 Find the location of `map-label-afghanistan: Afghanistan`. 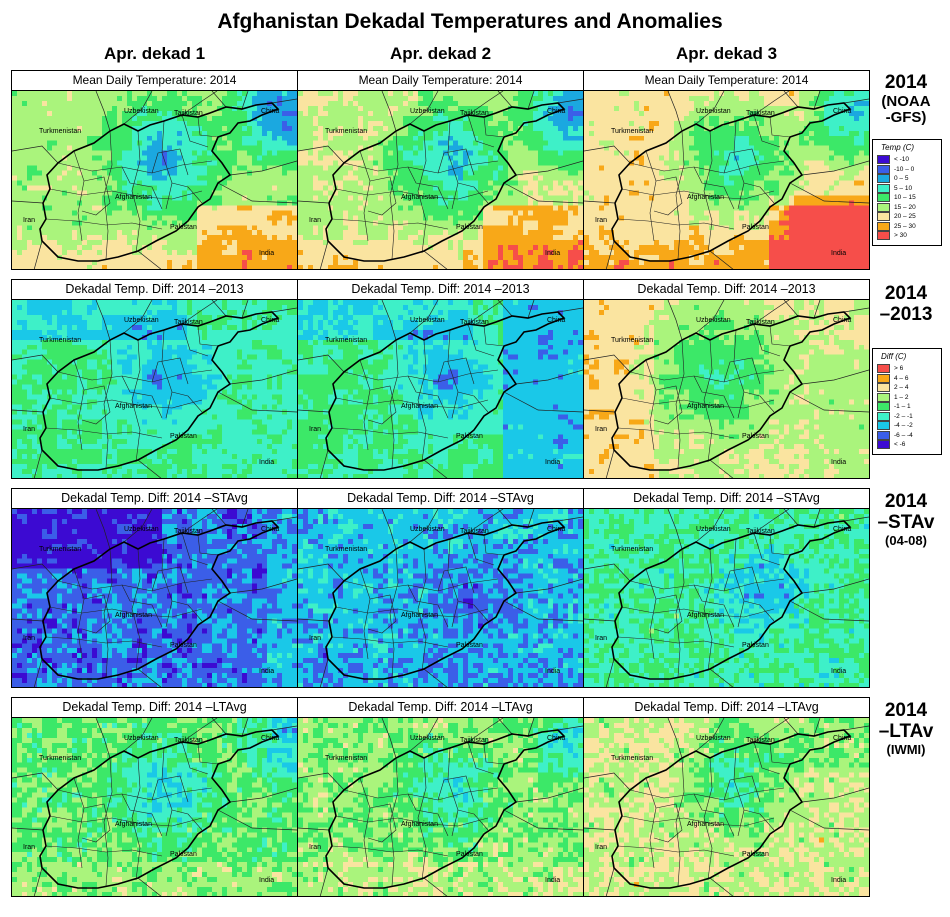

map-label-afghanistan: Afghanistan is located at coordinates (133, 824).